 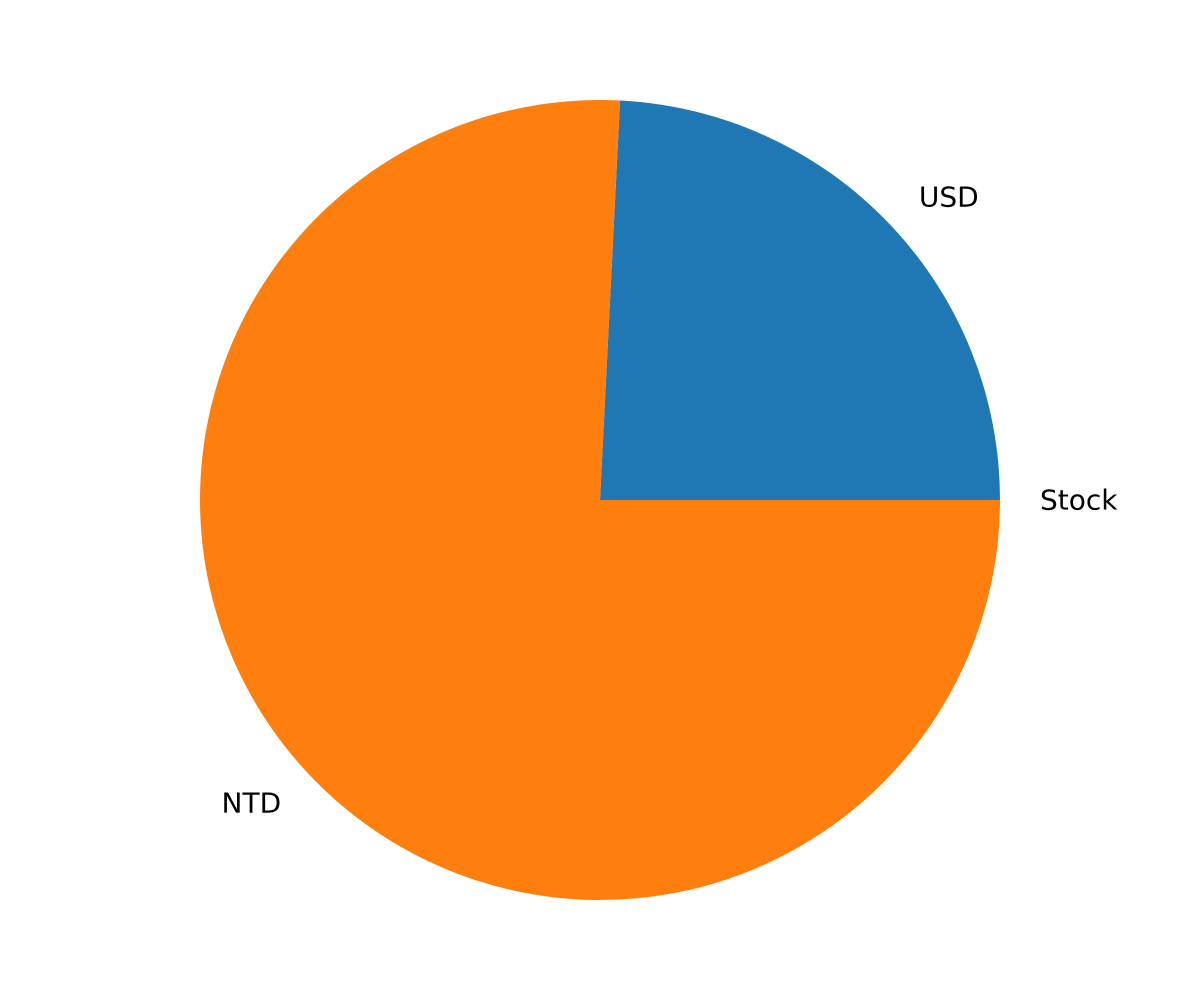 I want to click on pie-label-stock: Stock, so click(x=1079, y=500).